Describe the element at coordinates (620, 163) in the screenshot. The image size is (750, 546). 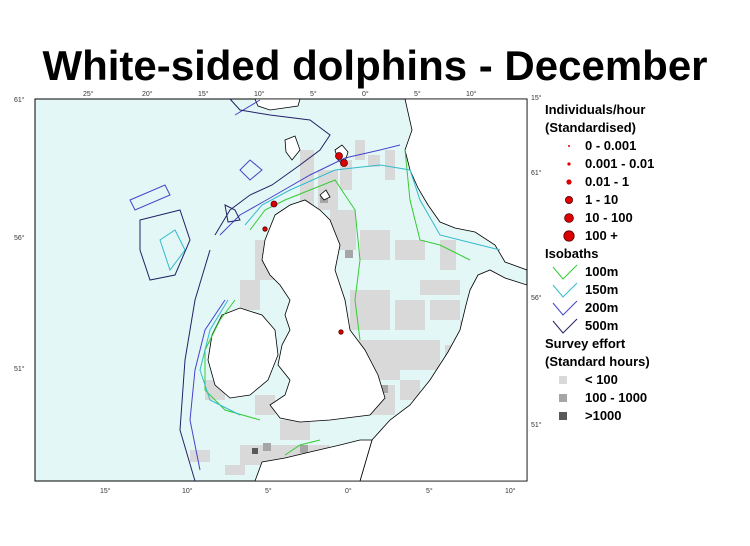
I see `legend-item-label: 0.001 - 0.01` at that location.